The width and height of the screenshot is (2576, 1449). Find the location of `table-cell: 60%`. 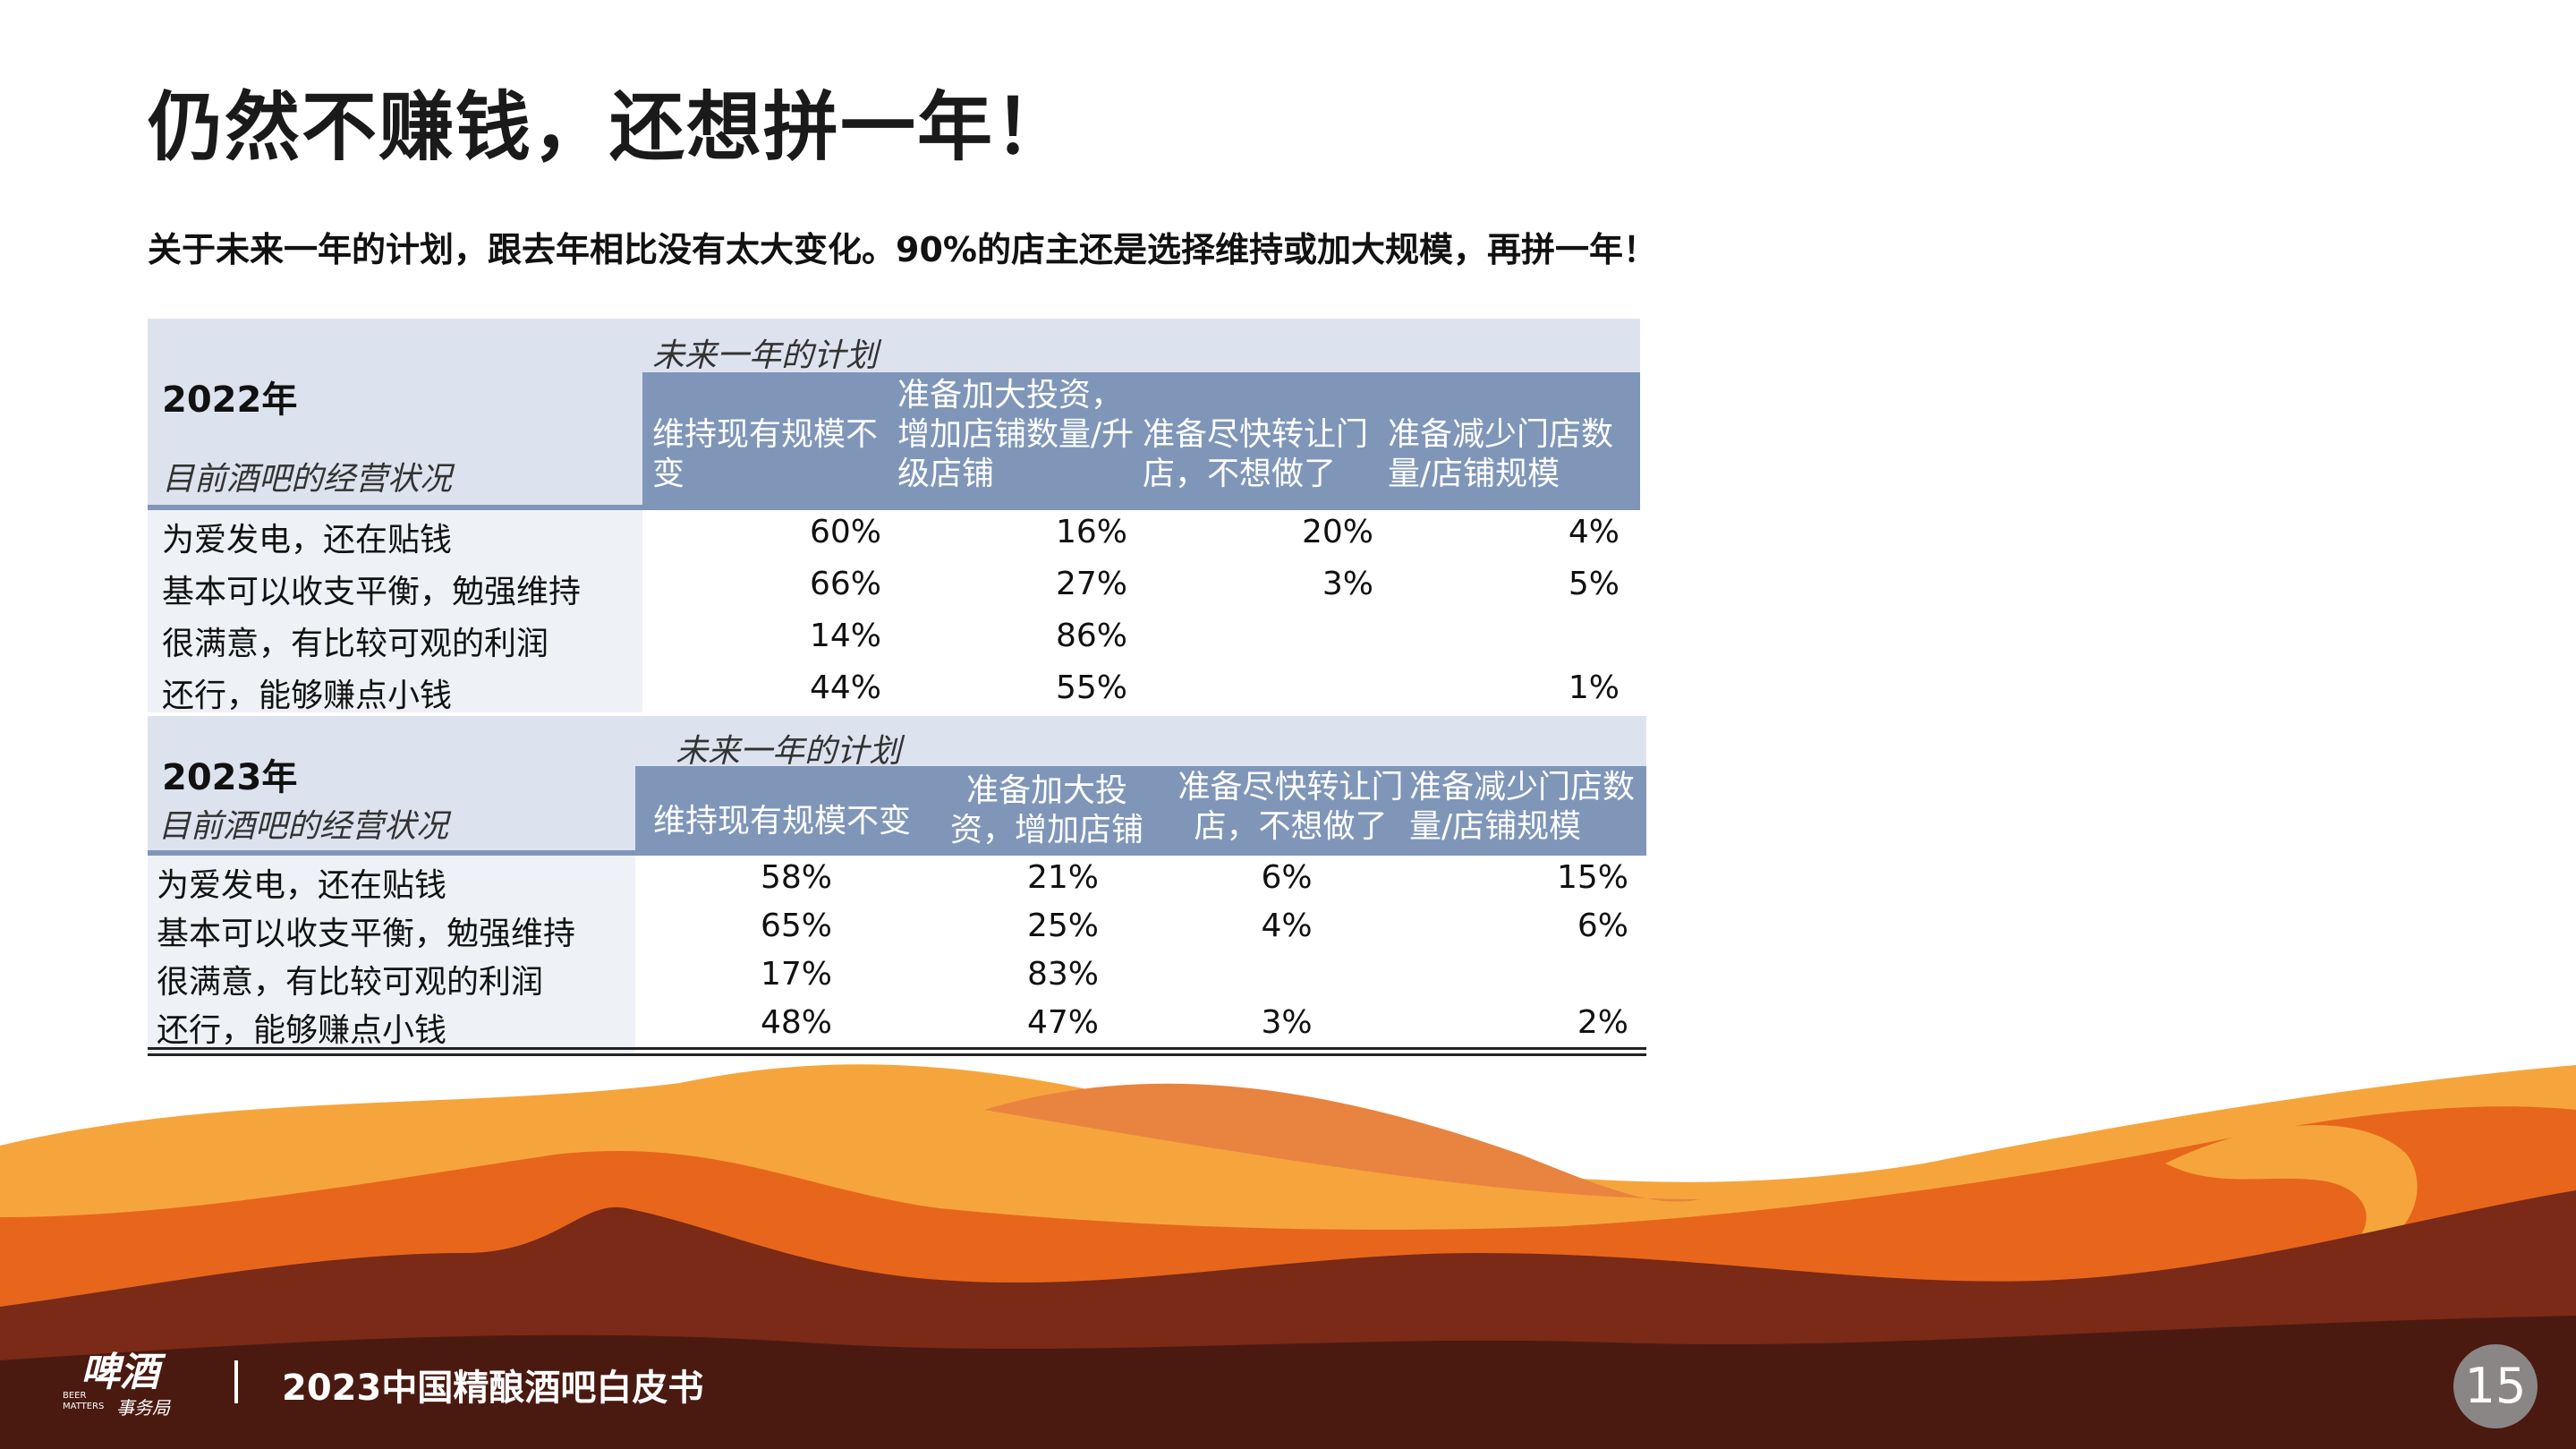

table-cell: 60% is located at coordinates (845, 532).